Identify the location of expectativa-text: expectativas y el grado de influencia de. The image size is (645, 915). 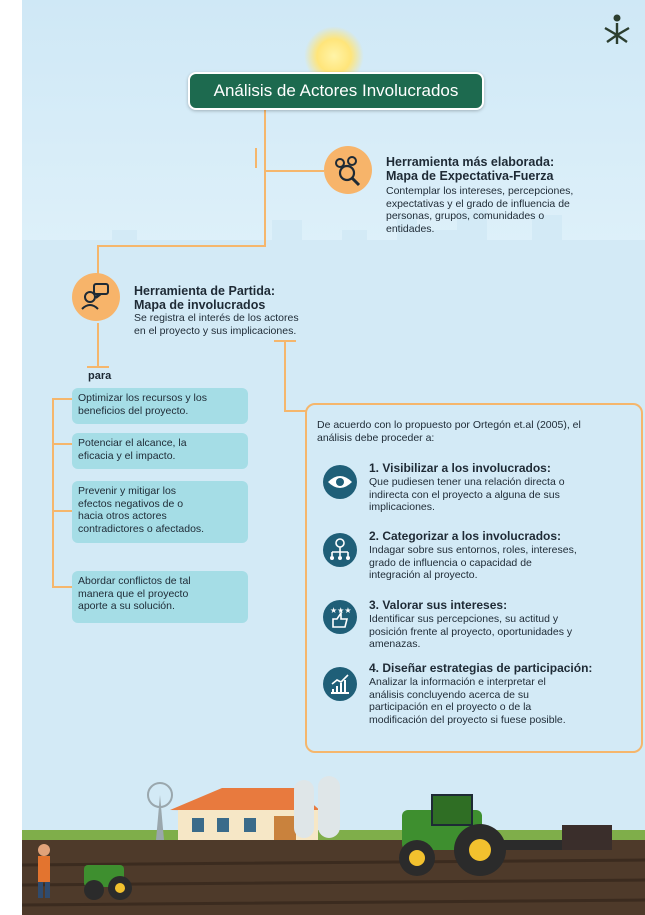
(478, 203).